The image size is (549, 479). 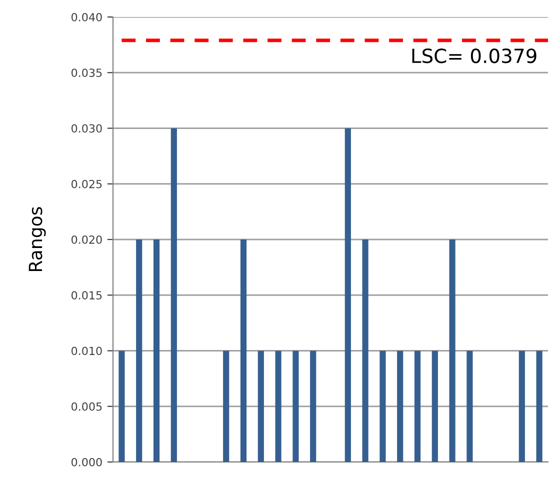 What do you see at coordinates (87, 73) in the screenshot?
I see `y-tick-label: 0.035` at bounding box center [87, 73].